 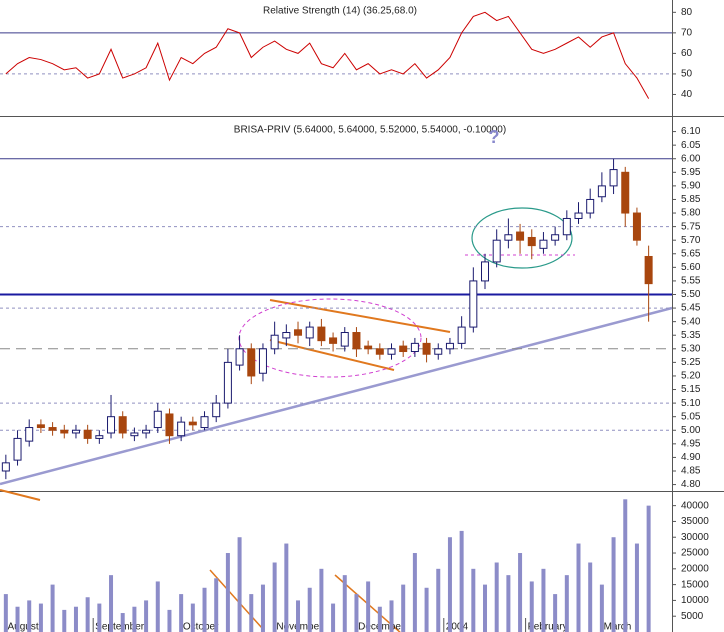 What do you see at coordinates (340, 11) in the screenshot?
I see `rsi-title: Relative Strength (14) (36.25,68.0)` at bounding box center [340, 11].